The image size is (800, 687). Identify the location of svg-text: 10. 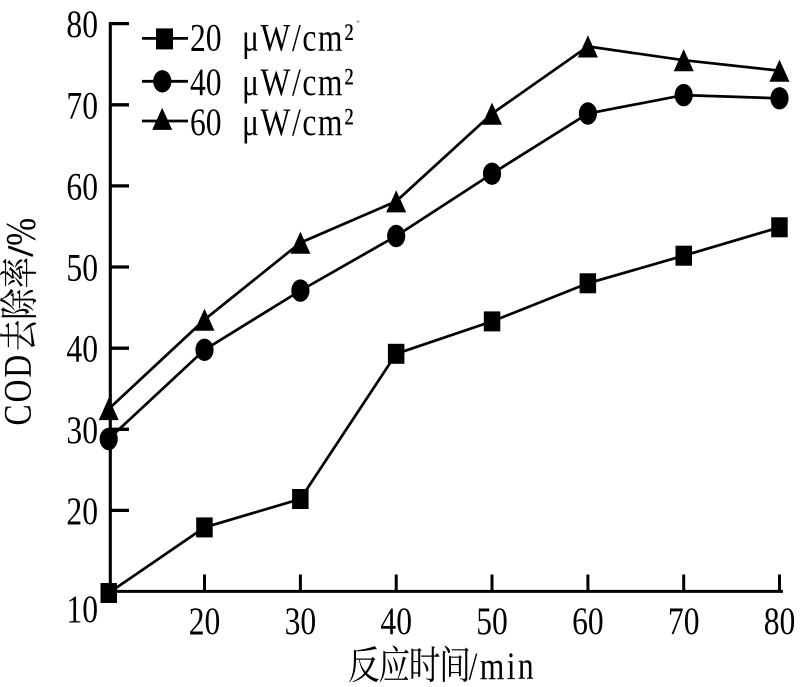
(82, 609).